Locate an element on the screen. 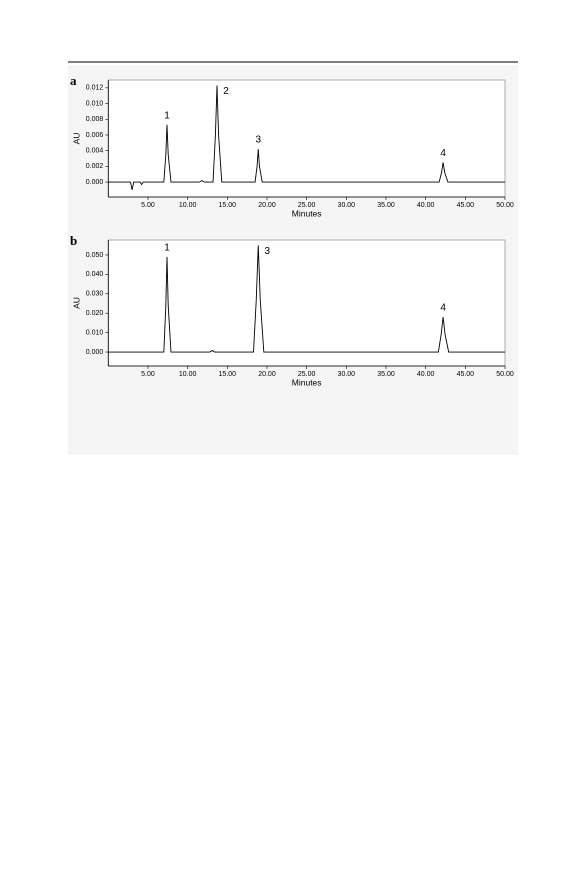 The width and height of the screenshot is (585, 888). y-tick-label: 0.004 is located at coordinates (95, 151).